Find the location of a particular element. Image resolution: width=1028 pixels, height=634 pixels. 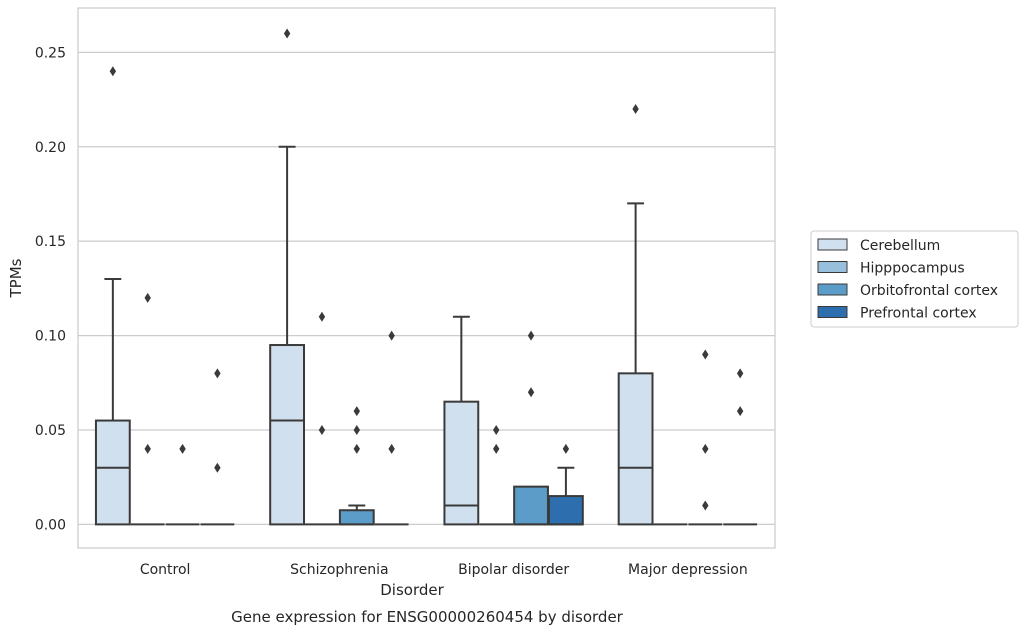

y-tick-label: 0.15 is located at coordinates (50, 242).